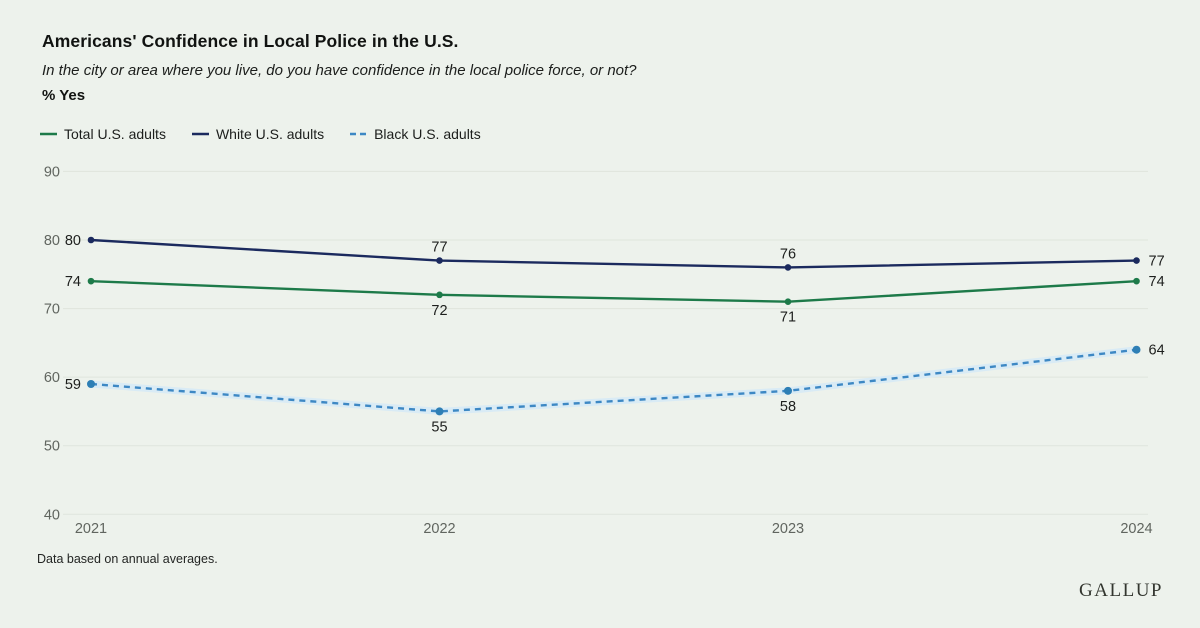  What do you see at coordinates (1157, 282) in the screenshot?
I see `data-label-total-2024: 74` at bounding box center [1157, 282].